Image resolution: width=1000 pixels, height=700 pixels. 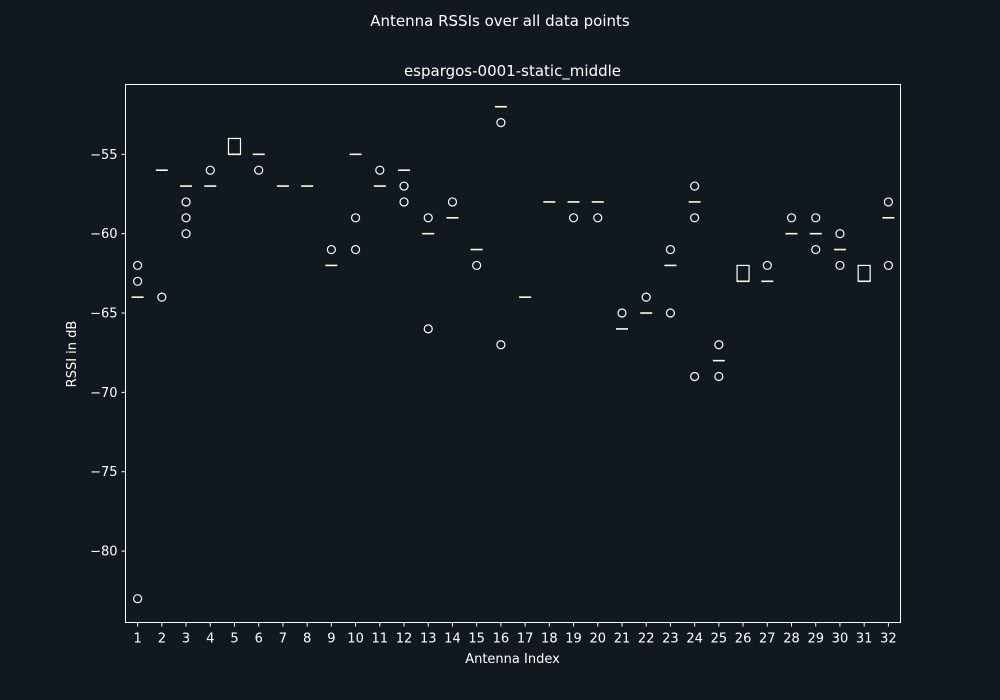 I want to click on x-tick-label: 18, so click(x=549, y=639).